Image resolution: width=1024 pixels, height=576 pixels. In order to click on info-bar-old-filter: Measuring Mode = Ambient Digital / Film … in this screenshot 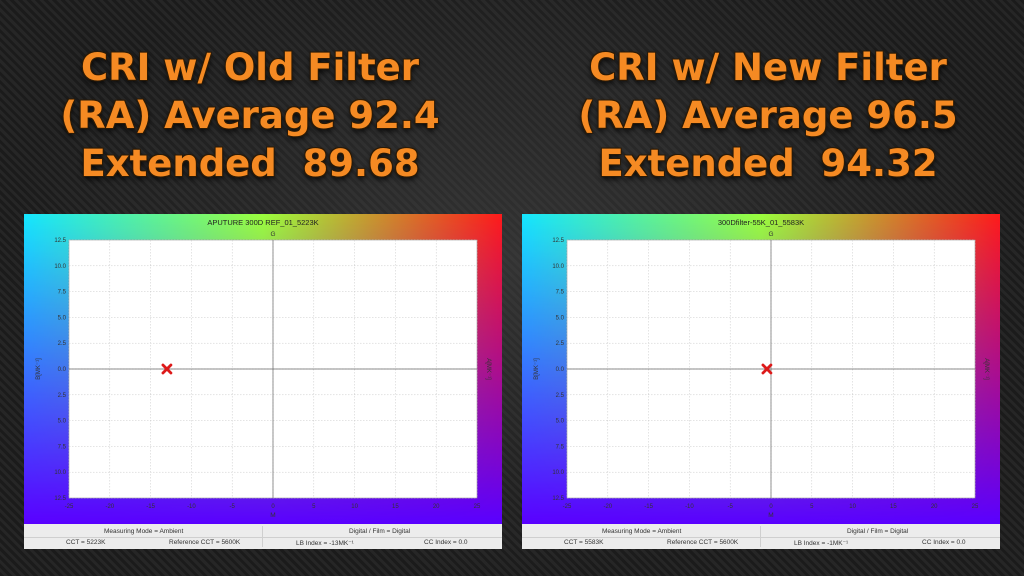, I will do `click(263, 536)`.